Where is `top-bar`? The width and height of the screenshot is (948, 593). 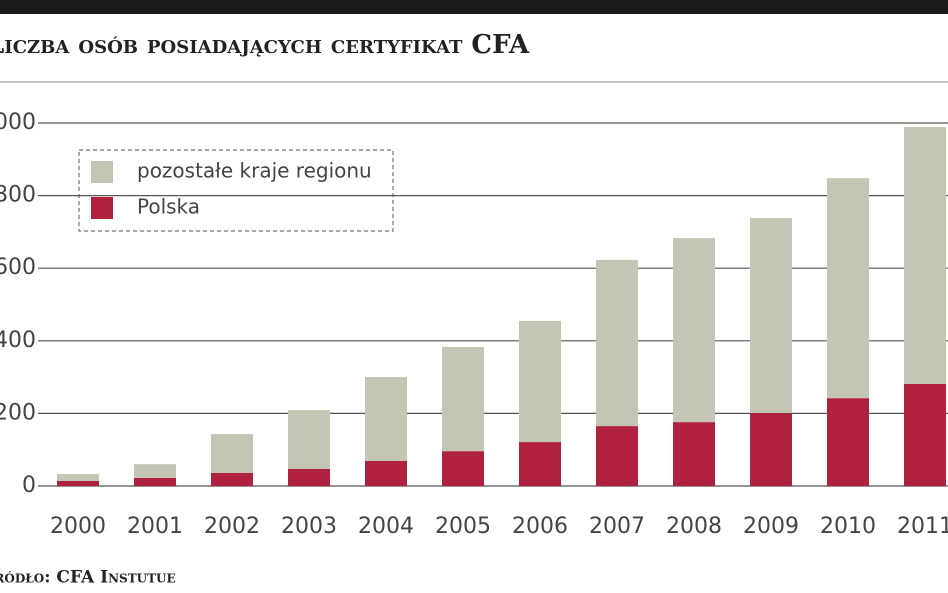 top-bar is located at coordinates (474, 7).